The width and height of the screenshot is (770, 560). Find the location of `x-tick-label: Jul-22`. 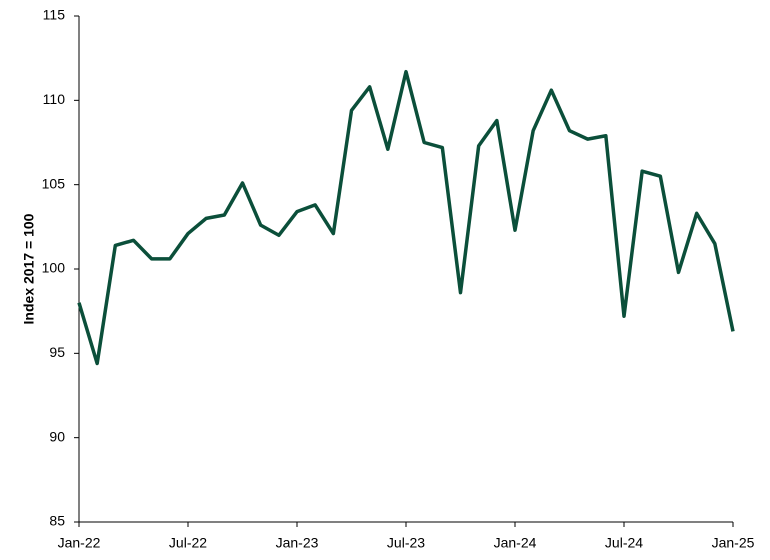

x-tick-label: Jul-22 is located at coordinates (188, 543).